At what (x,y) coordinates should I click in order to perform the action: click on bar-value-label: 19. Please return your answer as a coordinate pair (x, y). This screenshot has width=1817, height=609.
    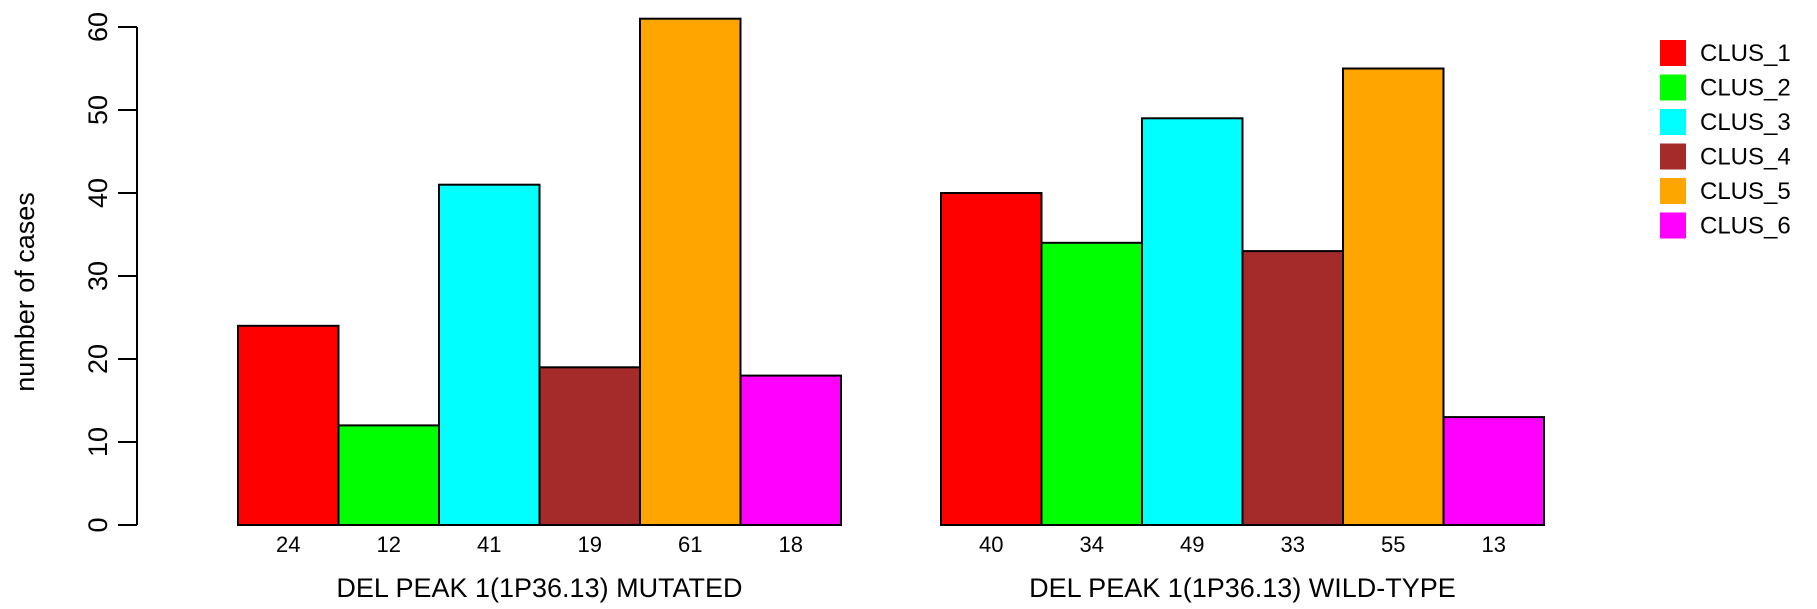
    Looking at the image, I should click on (590, 544).